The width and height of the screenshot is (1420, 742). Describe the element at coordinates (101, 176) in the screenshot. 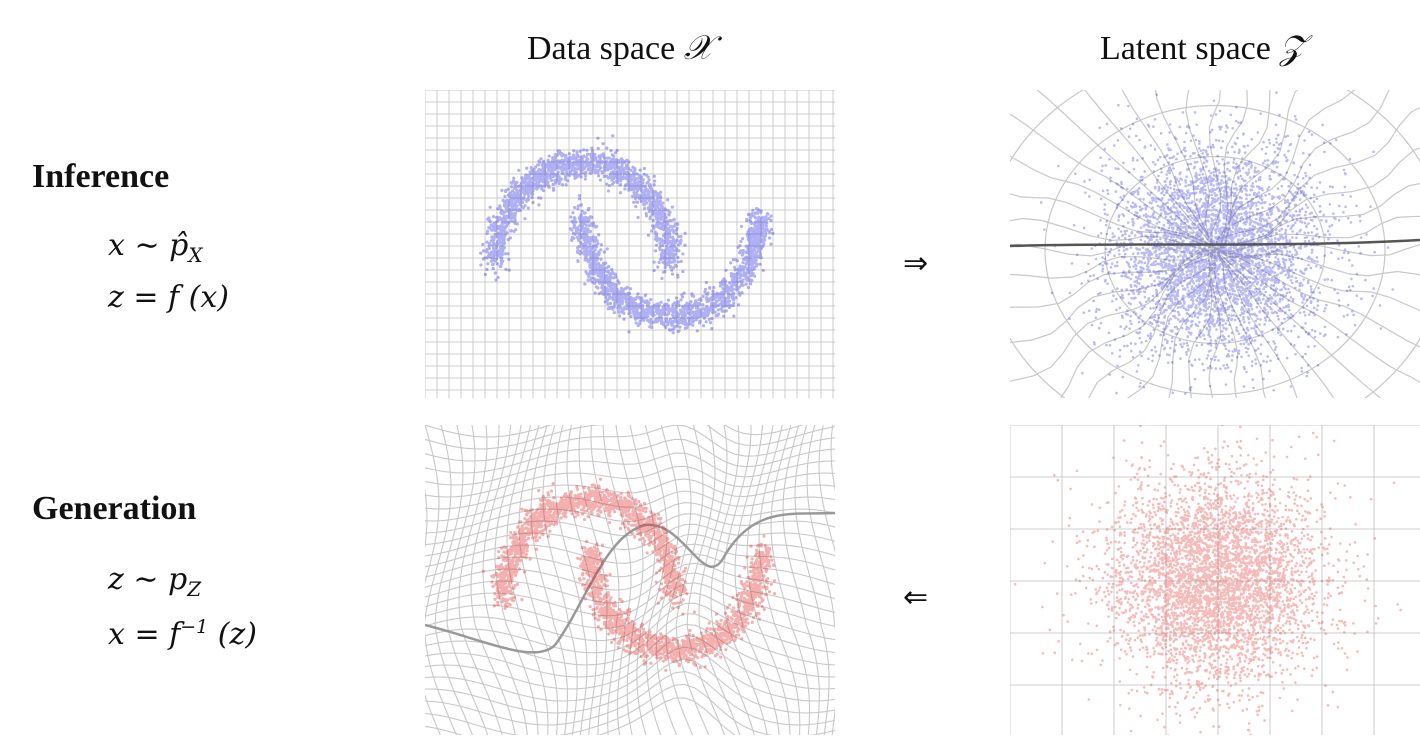

I see `inference-title: Inference` at that location.